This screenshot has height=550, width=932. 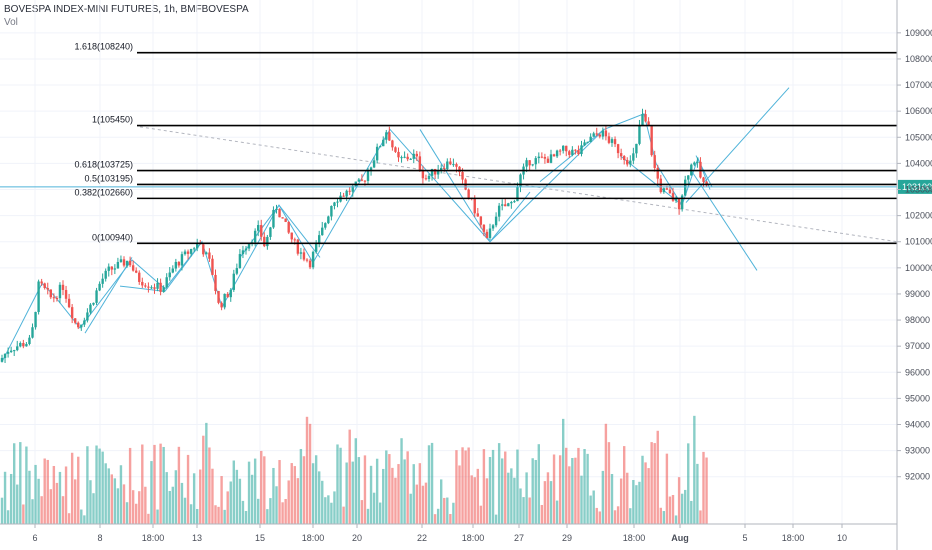 I want to click on x-tick-label: 6, so click(x=34, y=538).